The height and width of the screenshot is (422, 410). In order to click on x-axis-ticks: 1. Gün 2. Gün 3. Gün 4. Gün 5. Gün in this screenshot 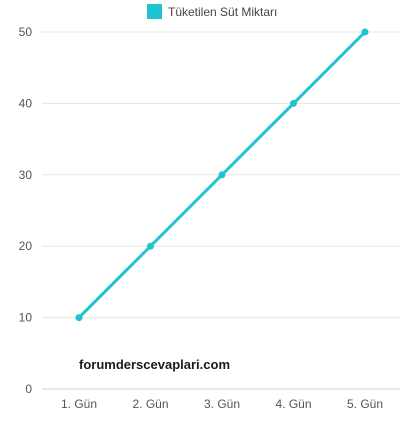, I will do `click(222, 404)`.